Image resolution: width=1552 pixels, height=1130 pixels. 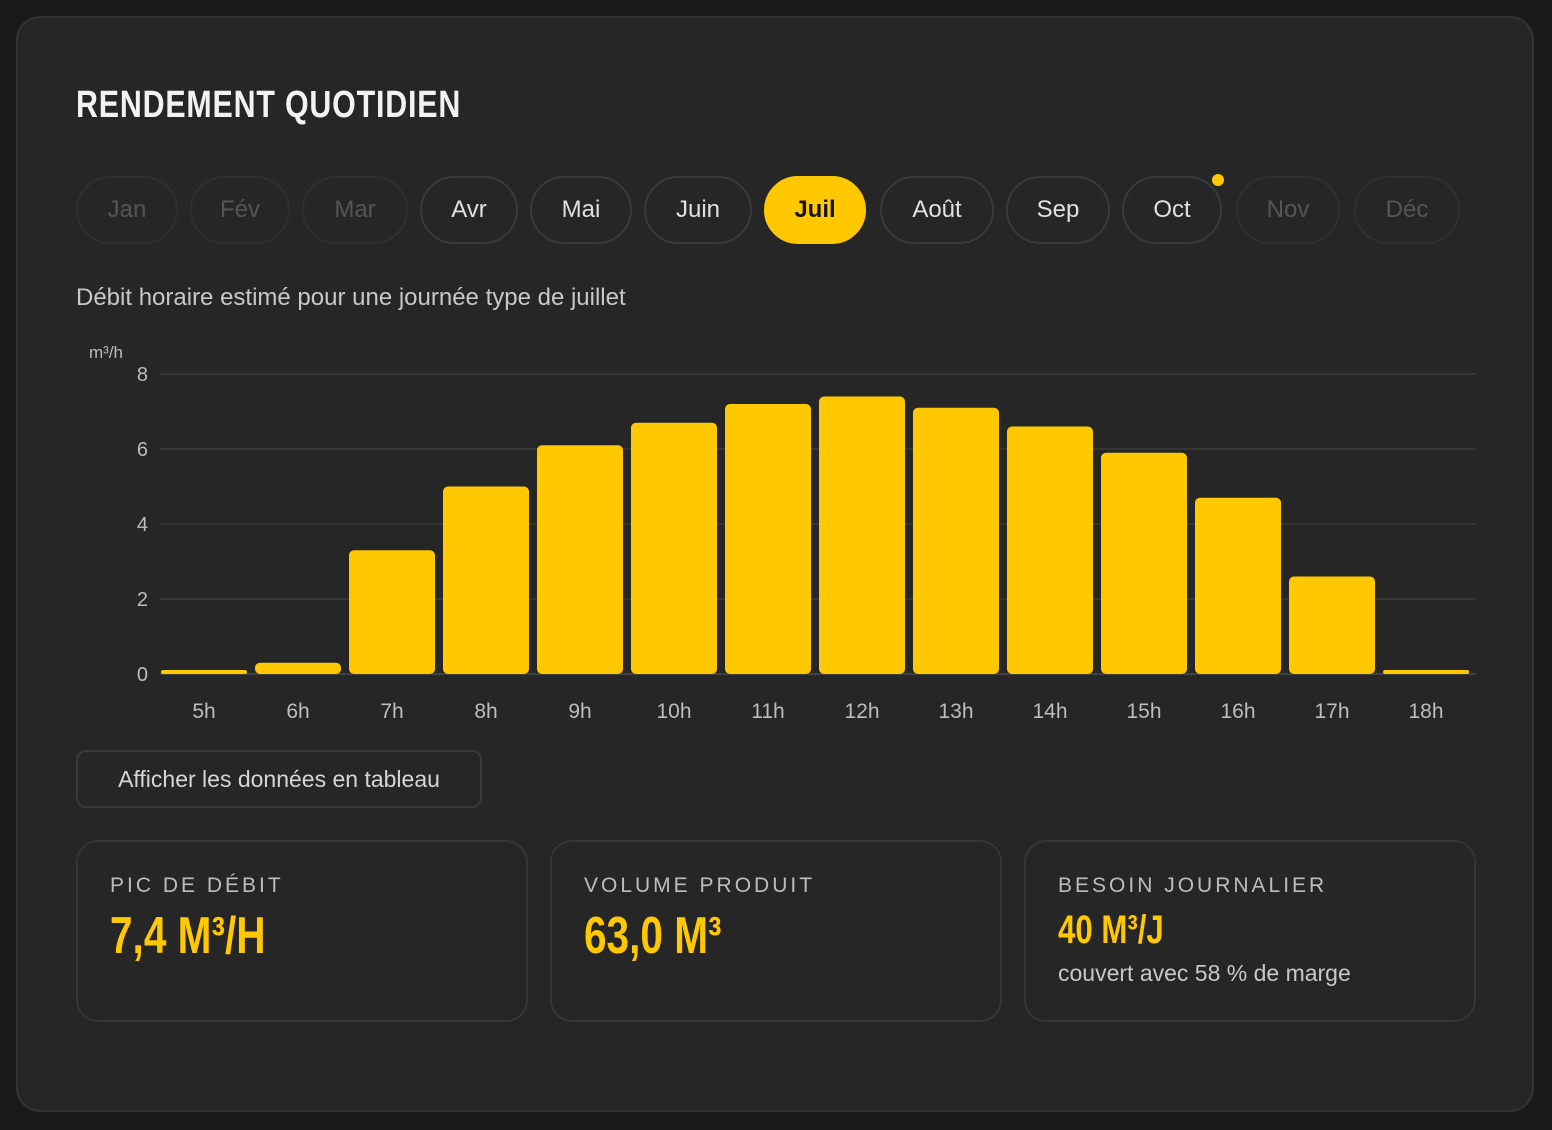 I want to click on bar-15h, so click(x=1144, y=563).